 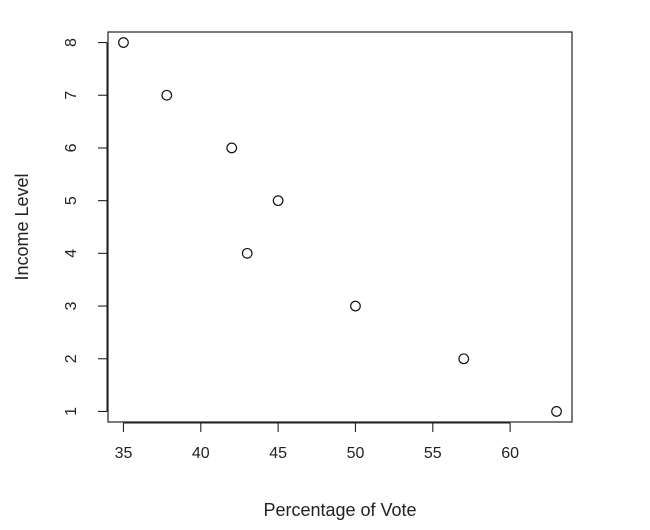 What do you see at coordinates (201, 453) in the screenshot?
I see `x-tick-label: 40` at bounding box center [201, 453].